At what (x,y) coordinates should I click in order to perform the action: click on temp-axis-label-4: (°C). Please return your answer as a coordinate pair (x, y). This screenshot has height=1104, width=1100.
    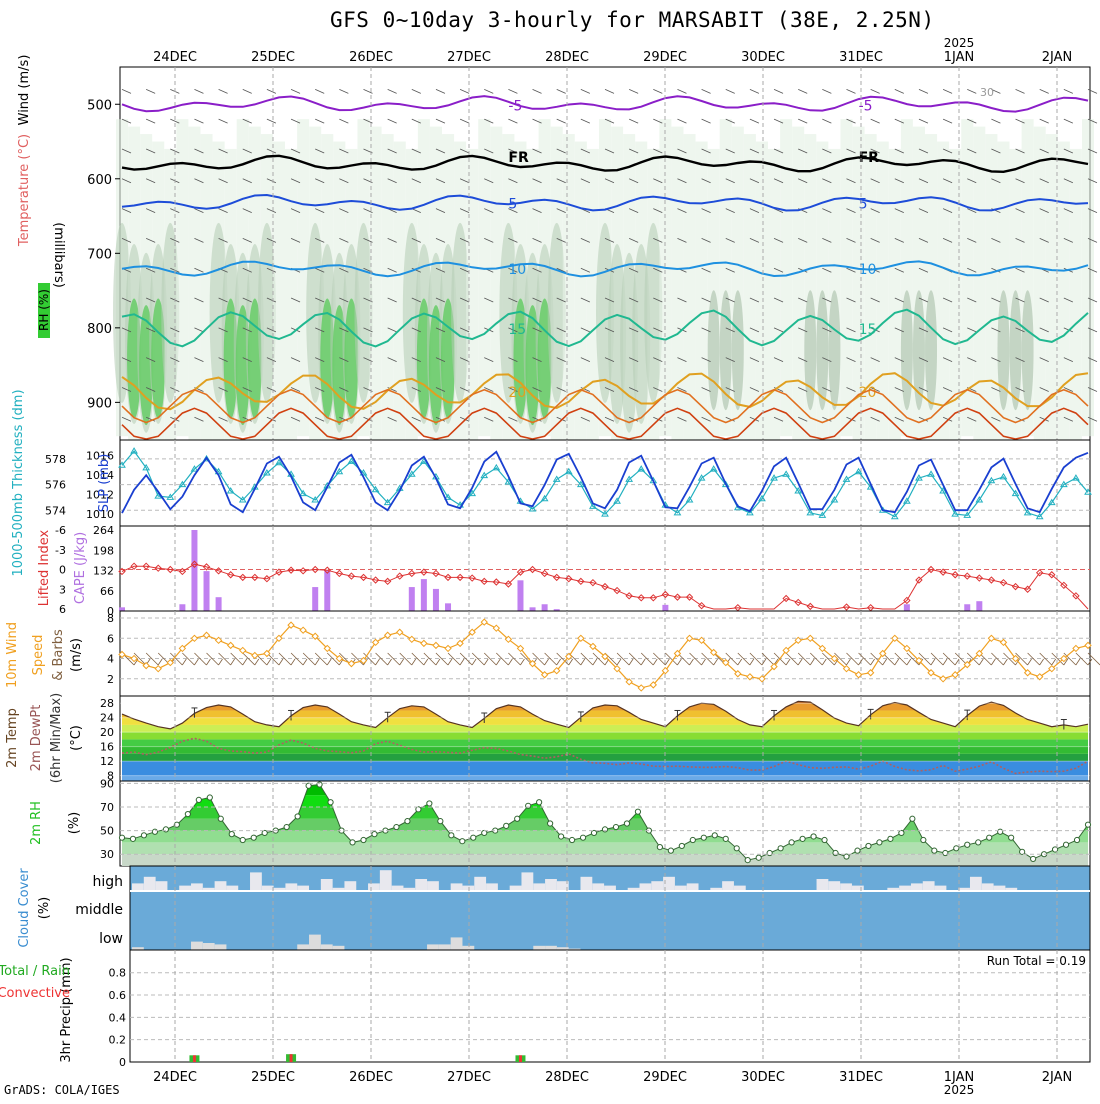
    Looking at the image, I should click on (76, 738).